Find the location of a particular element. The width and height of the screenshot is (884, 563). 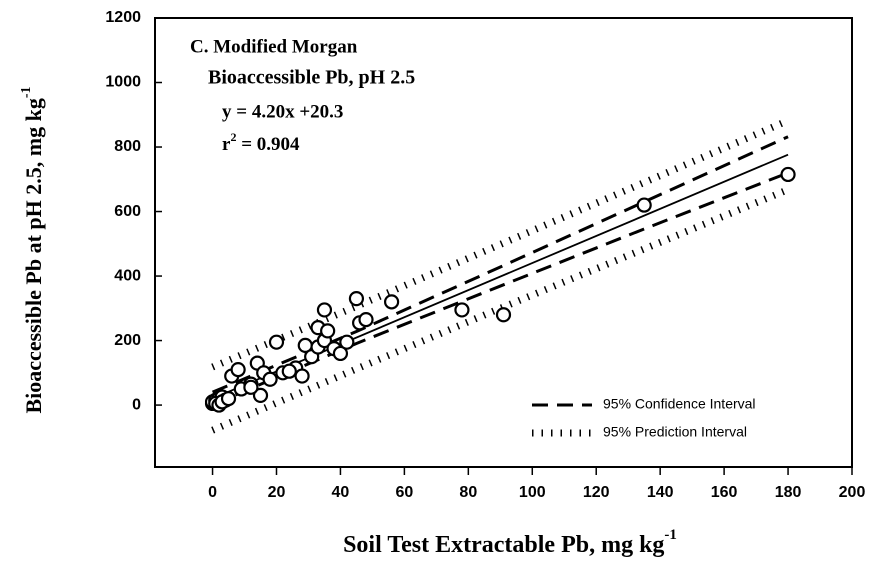

y-axis-label: Bioaccessible Pb at pH 2.5, mg kg-1 is located at coordinates (32, 249).